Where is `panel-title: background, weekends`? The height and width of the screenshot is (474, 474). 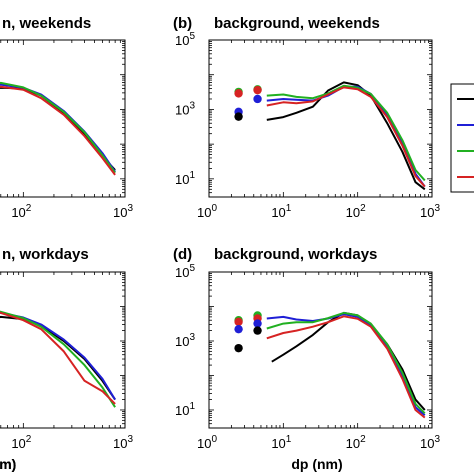 panel-title: background, weekends is located at coordinates (297, 23).